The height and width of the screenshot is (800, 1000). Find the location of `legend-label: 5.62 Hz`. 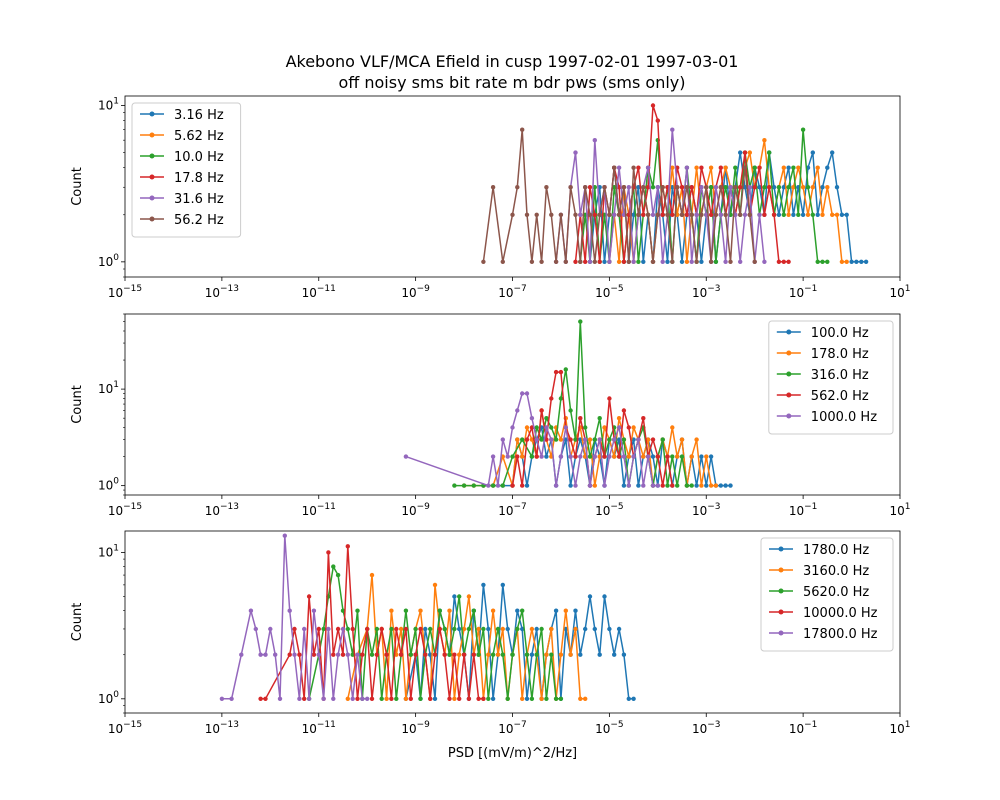

legend-label: 5.62 Hz is located at coordinates (199, 136).